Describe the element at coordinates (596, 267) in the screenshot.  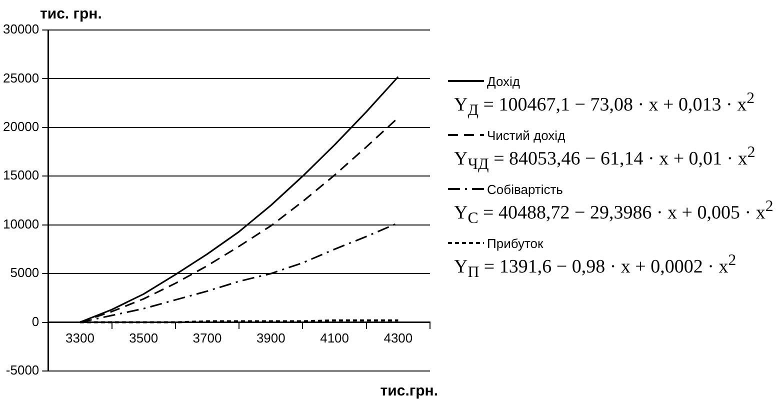
I see `text: Y$_{П}$ = 1391,6 − 0,98 · x + 0,0002 · x$^{2}$` at that location.